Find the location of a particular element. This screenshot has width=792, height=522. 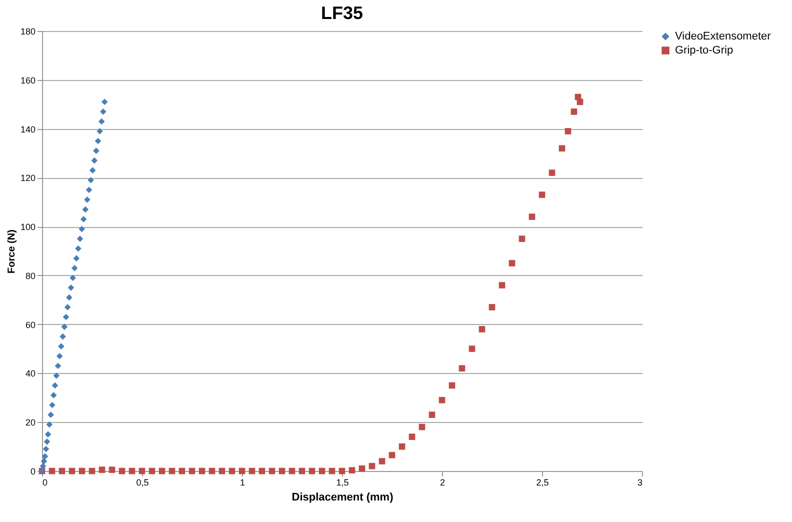

x-tick-label: 1,5 is located at coordinates (342, 483).